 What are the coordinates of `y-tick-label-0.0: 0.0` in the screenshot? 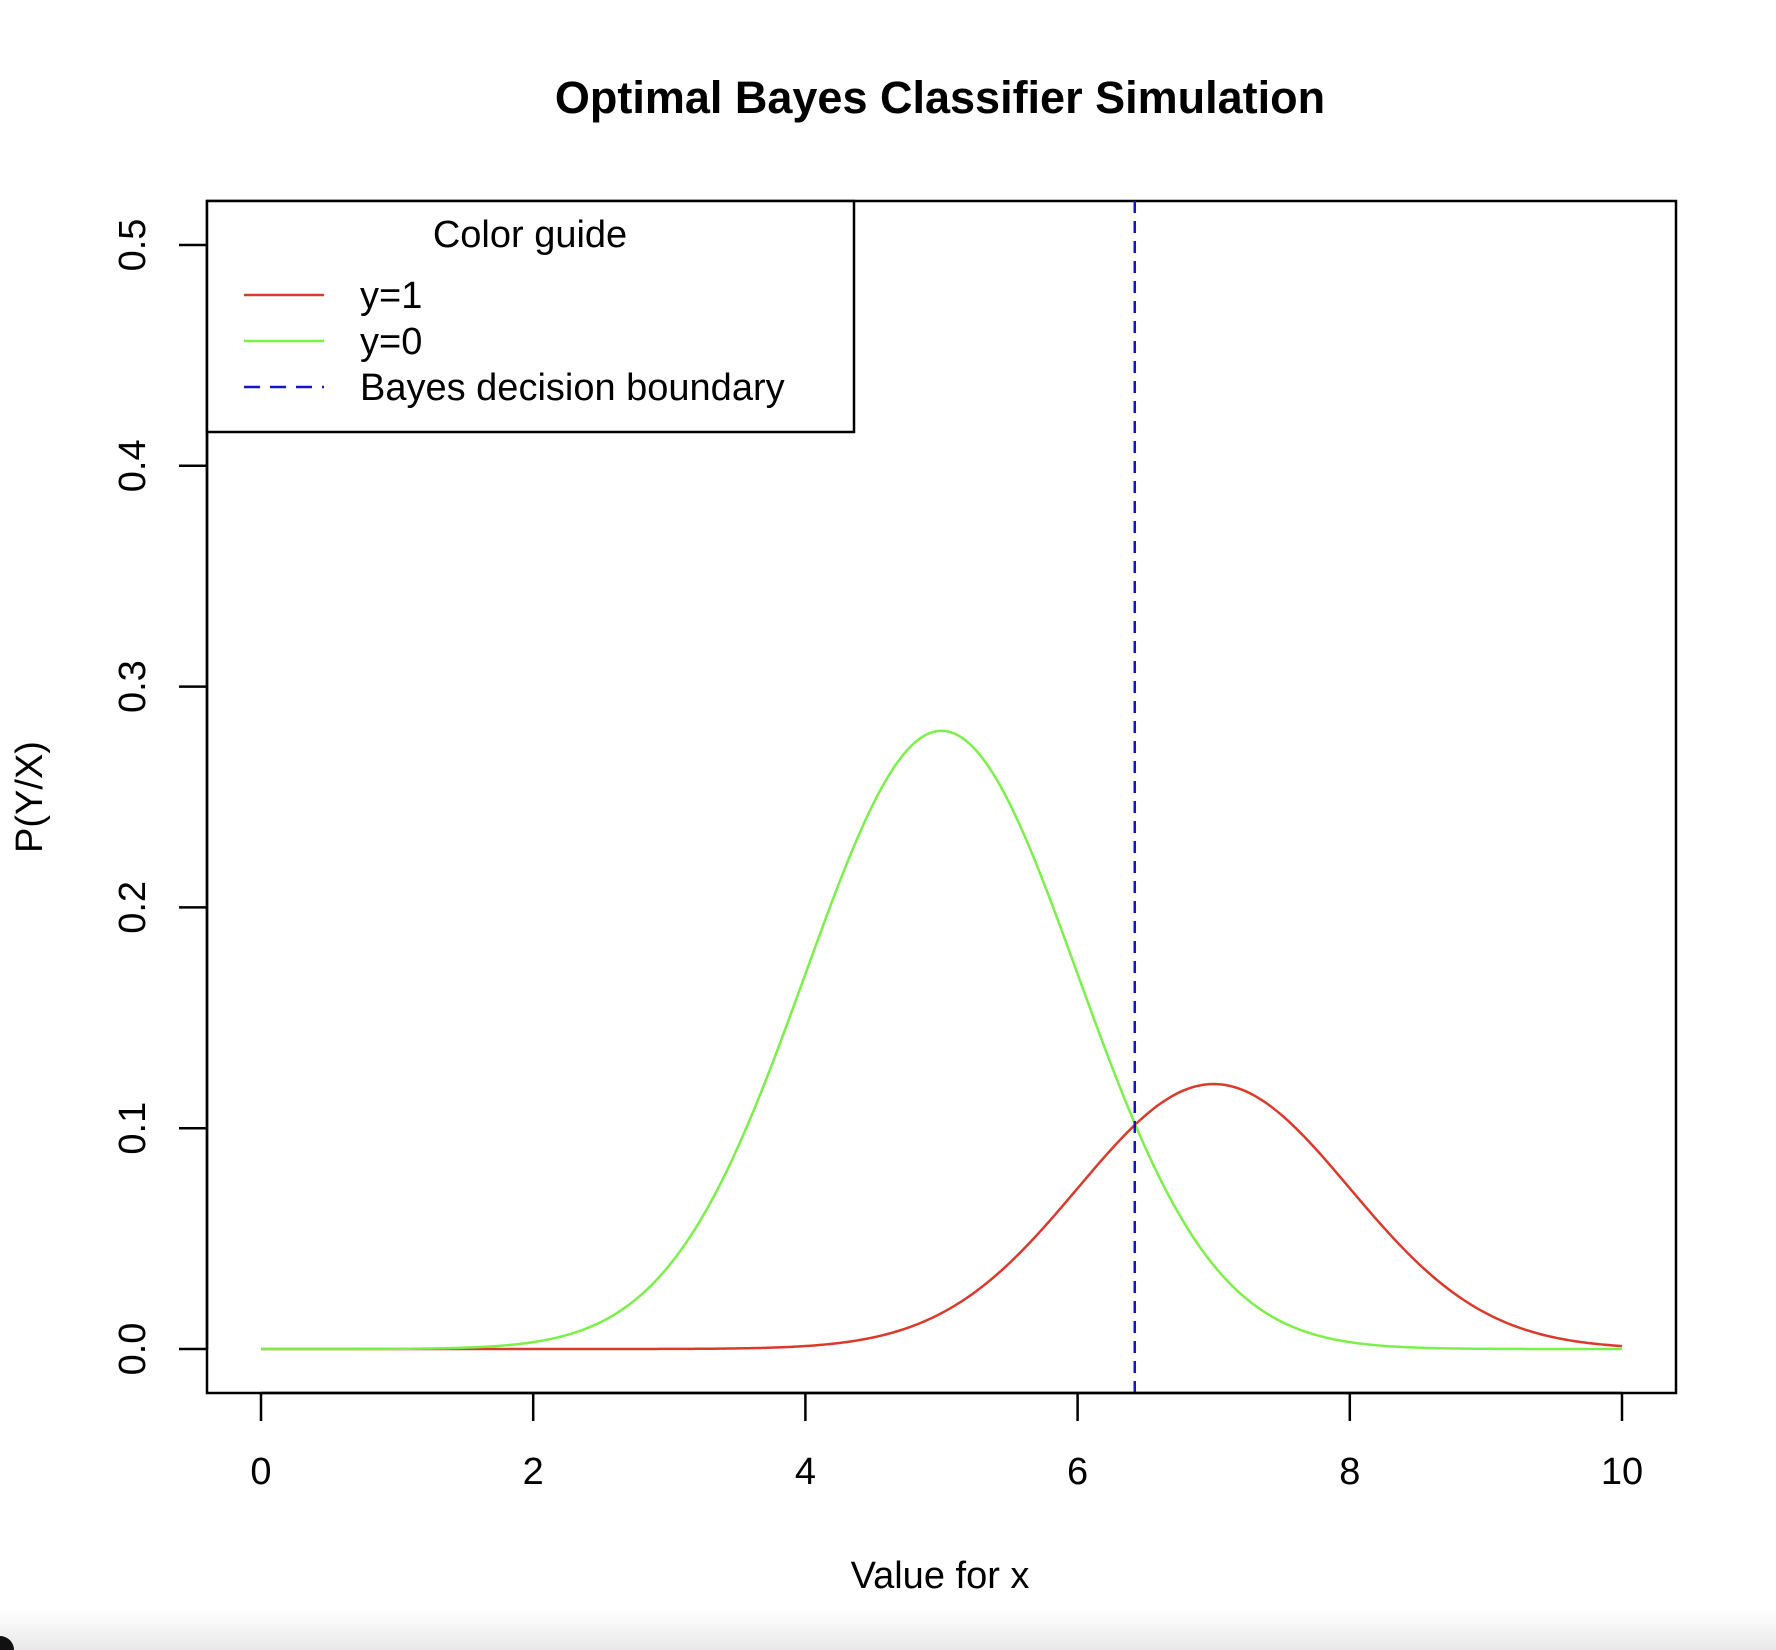 It's located at (133, 1349).